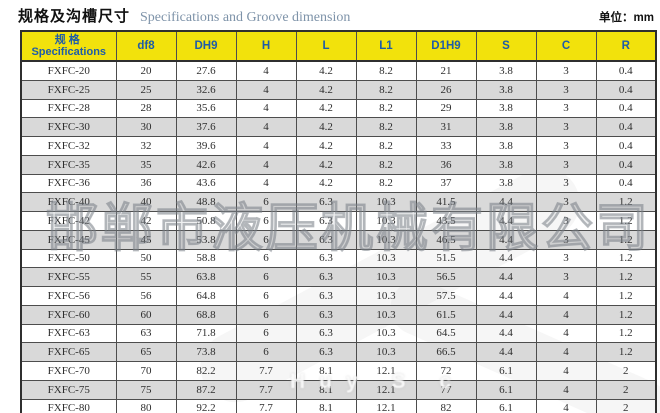 The image size is (660, 413). Describe the element at coordinates (446, 202) in the screenshot. I see `value-cell: 41.5` at that location.